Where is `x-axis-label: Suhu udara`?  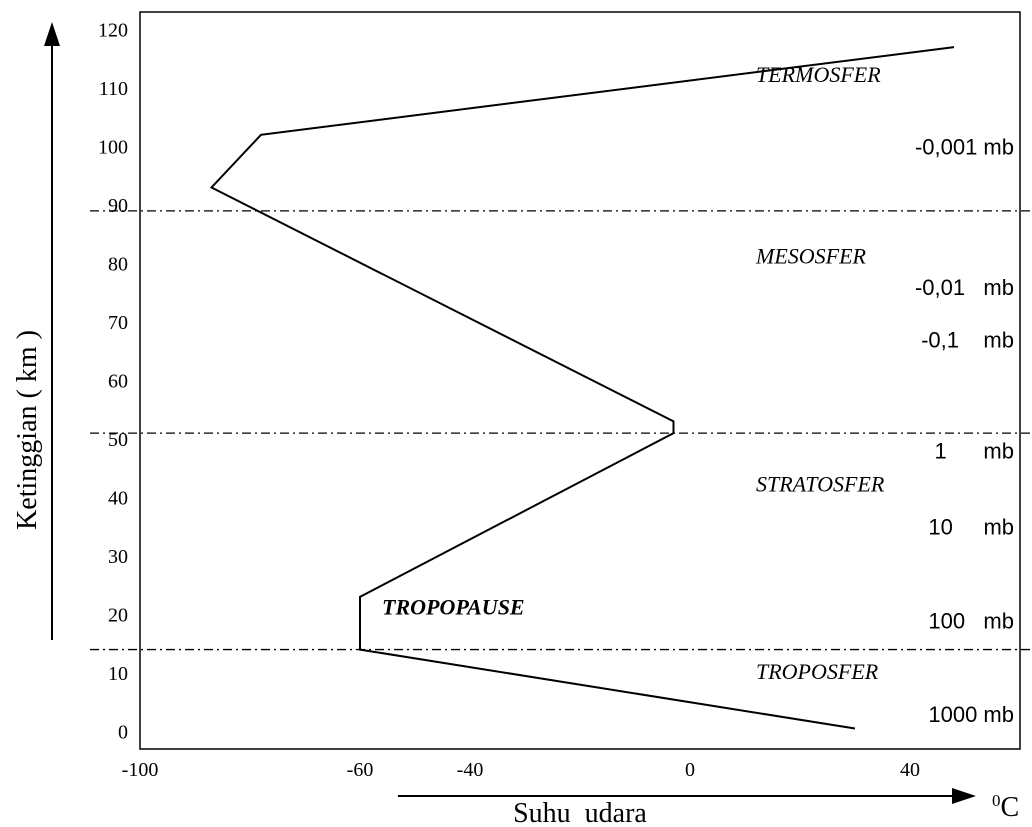
x-axis-label: Suhu udara is located at coordinates (580, 812).